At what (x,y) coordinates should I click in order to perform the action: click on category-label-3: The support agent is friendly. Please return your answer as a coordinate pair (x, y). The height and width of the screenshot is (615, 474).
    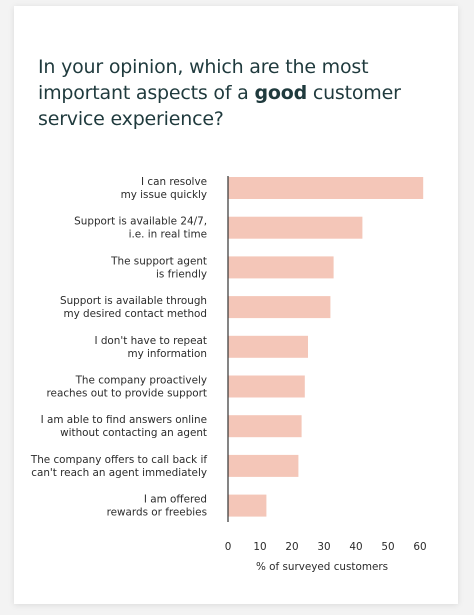
    Looking at the image, I should click on (158, 267).